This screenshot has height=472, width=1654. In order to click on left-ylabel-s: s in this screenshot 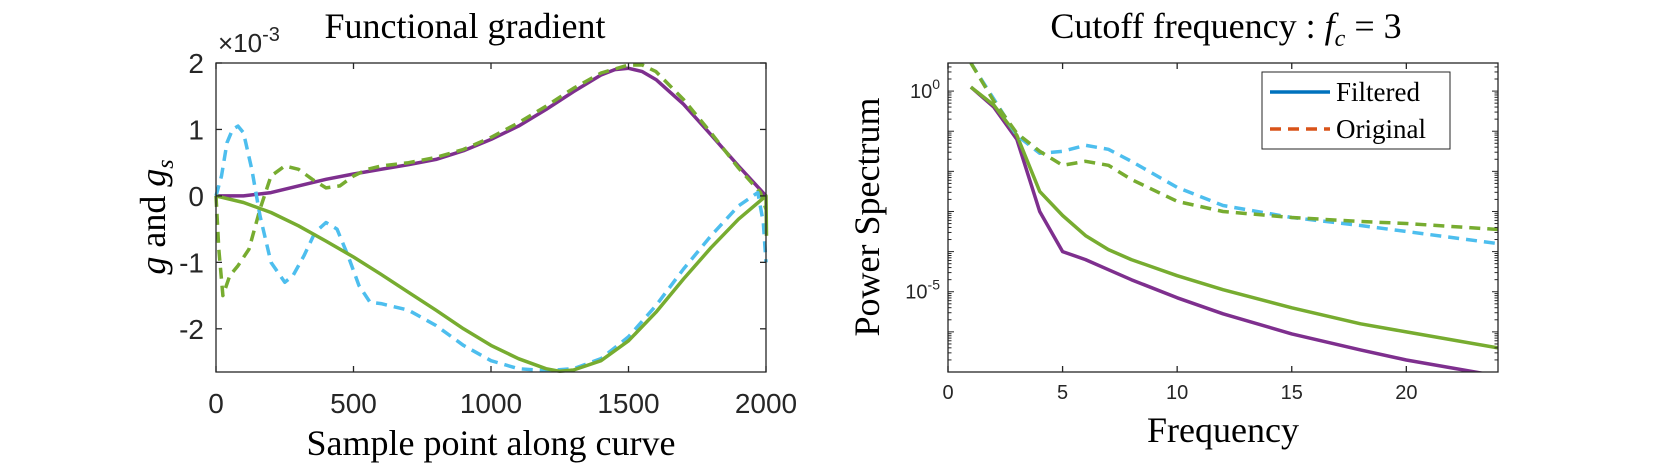, I will do `click(166, 163)`.